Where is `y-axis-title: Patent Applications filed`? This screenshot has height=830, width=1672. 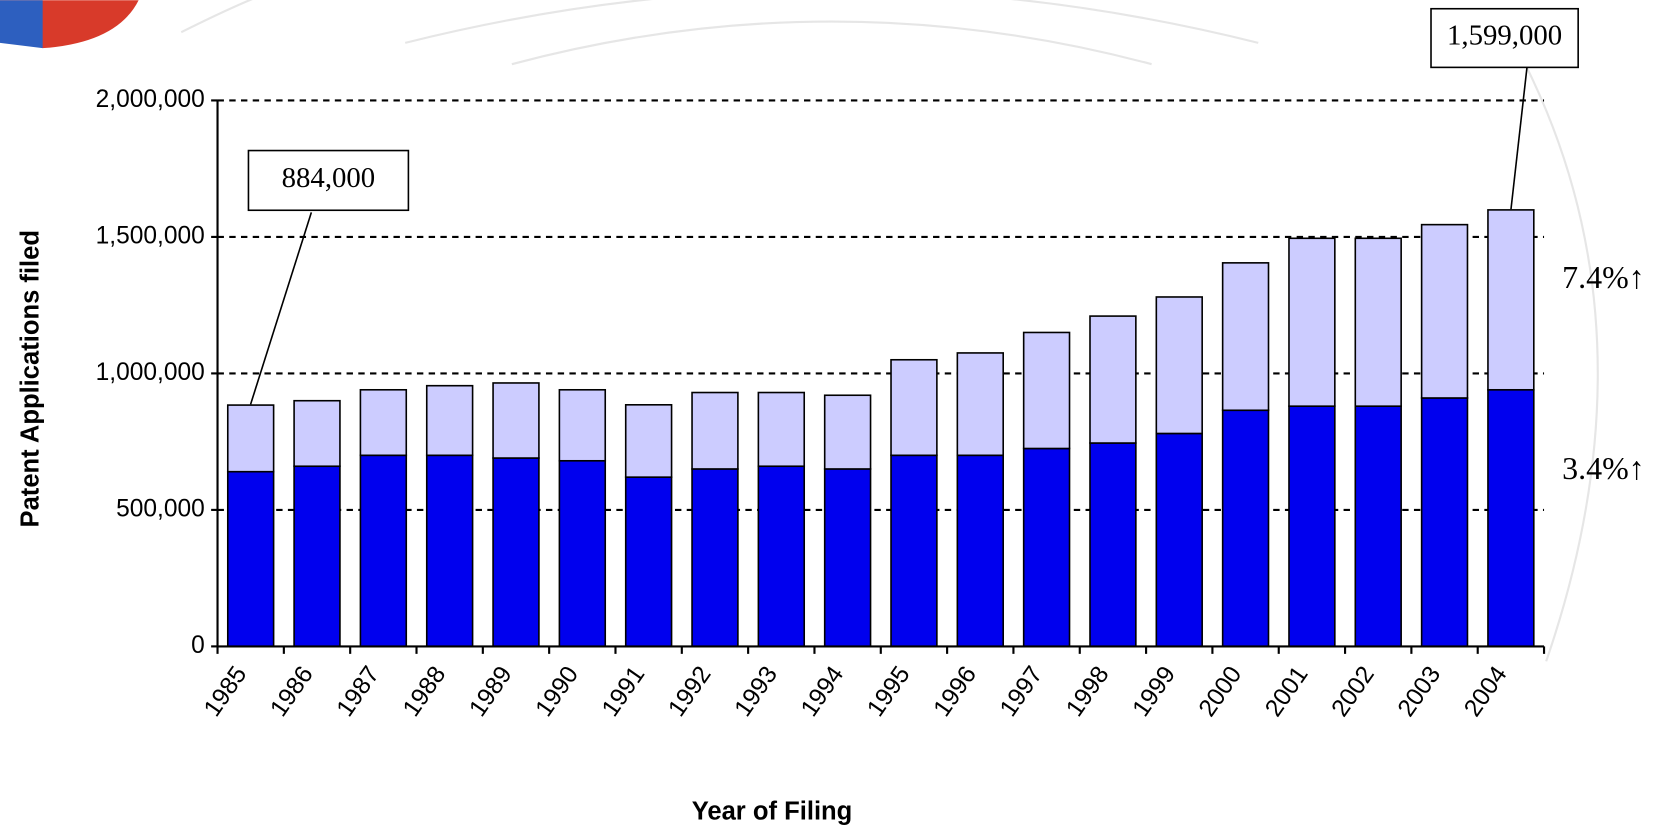
y-axis-title: Patent Applications filed is located at coordinates (31, 379).